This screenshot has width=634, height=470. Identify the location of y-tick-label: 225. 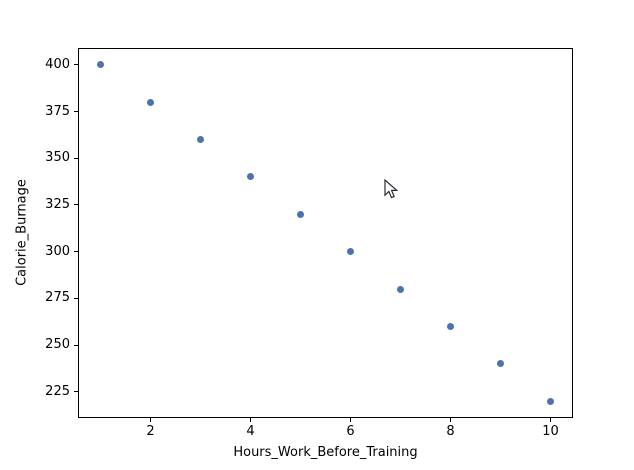
(57, 391).